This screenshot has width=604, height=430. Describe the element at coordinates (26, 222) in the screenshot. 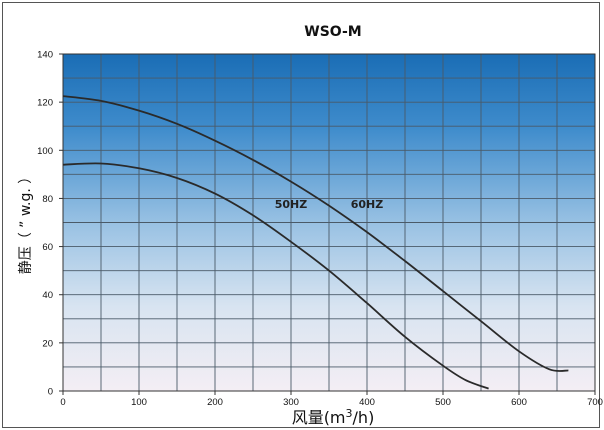

I see `y-axis-label: 静压（ ” w.g. ）` at that location.